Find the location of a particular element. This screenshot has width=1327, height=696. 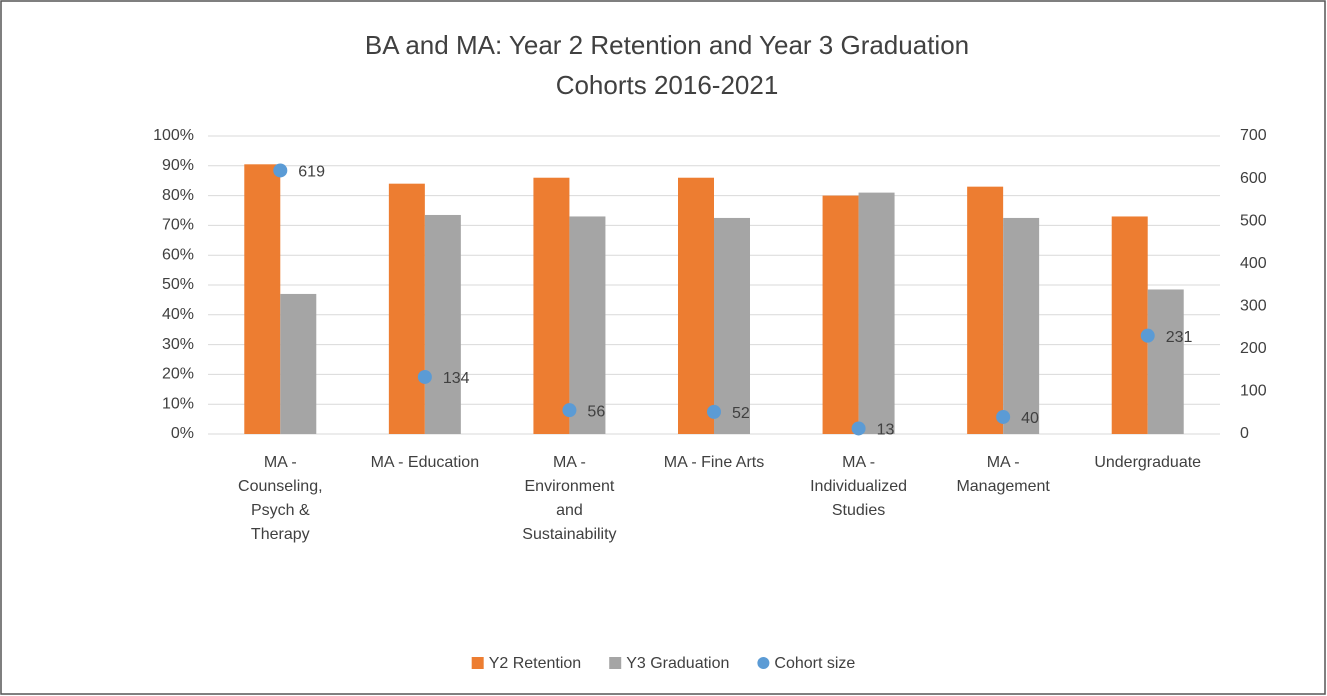

x-tick-label: MA -Counseling, Psych & Therapy is located at coordinates (280, 498).